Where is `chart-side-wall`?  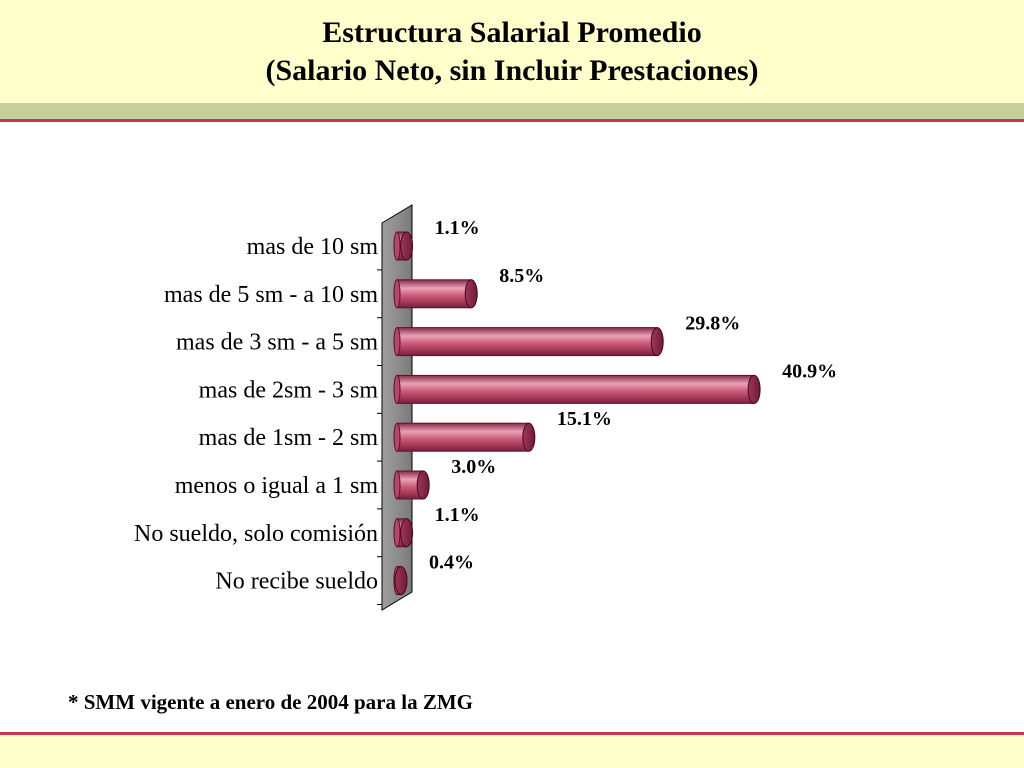 chart-side-wall is located at coordinates (397, 407).